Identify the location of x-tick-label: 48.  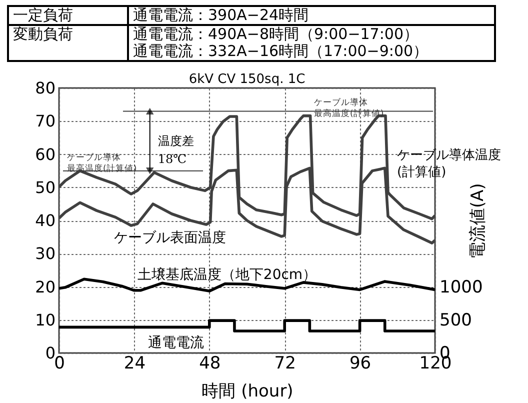
(210, 364).